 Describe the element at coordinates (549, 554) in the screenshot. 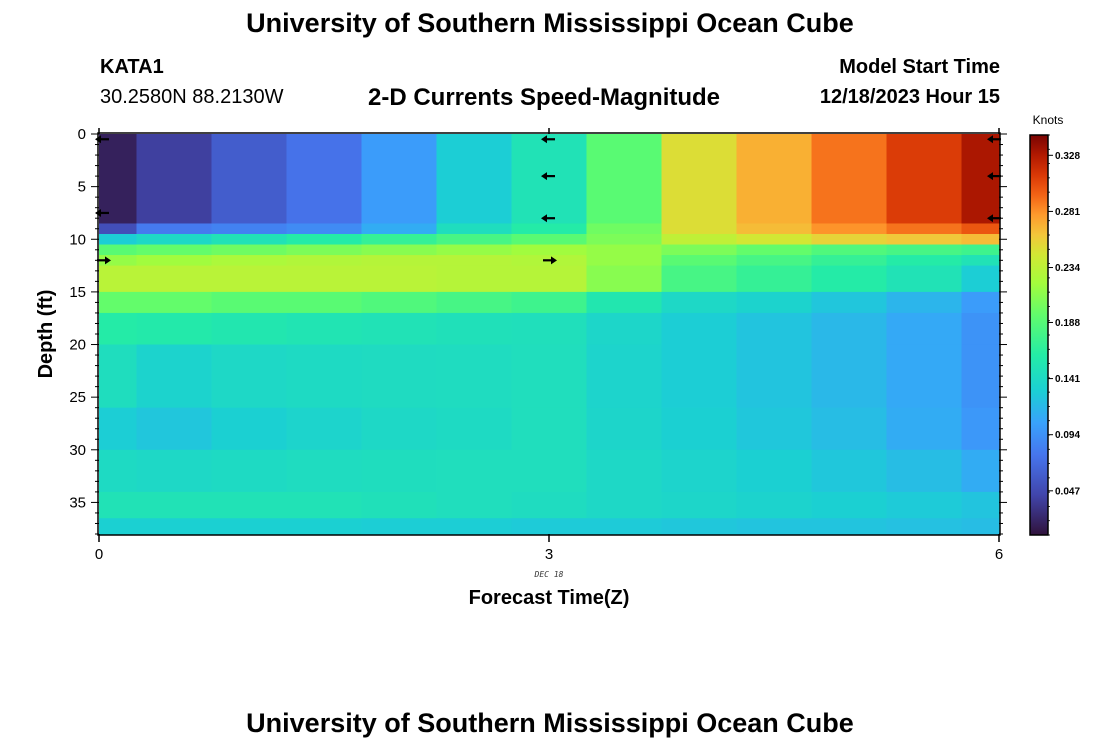

I see `x-tick-label: 3` at that location.